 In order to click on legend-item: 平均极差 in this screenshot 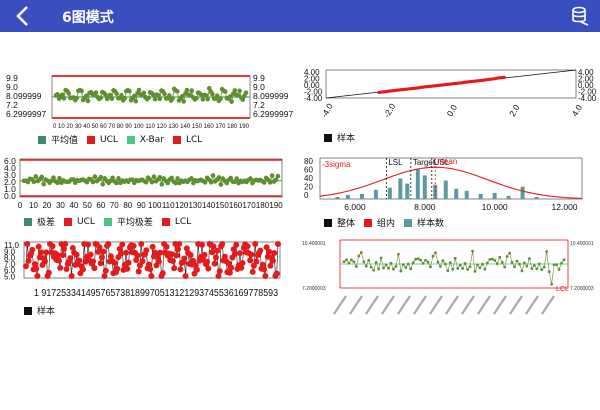, I will do `click(128, 221)`.